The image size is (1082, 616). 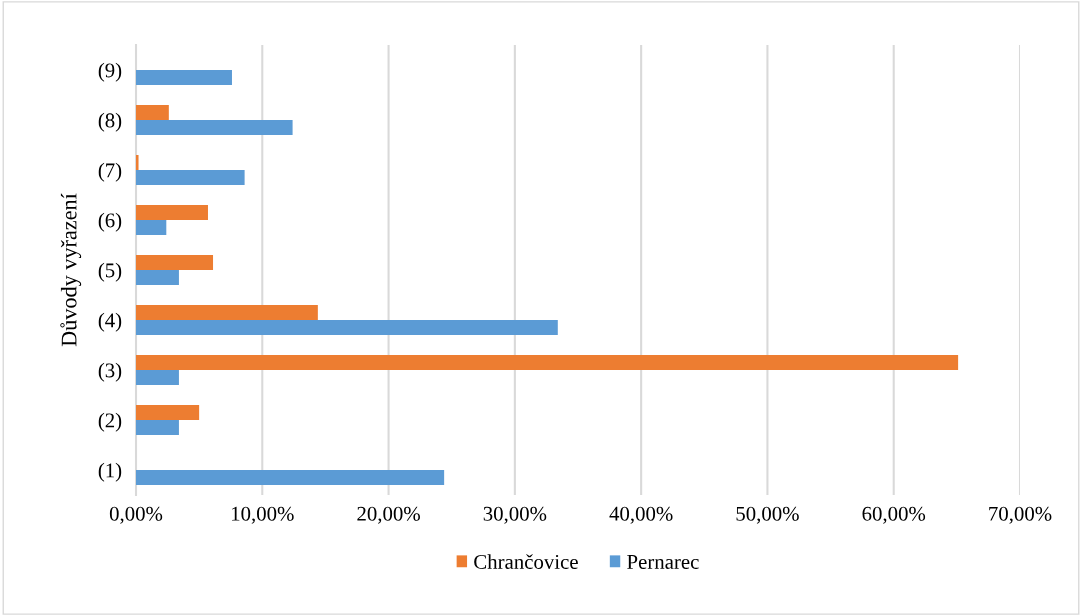 What do you see at coordinates (110, 372) in the screenshot?
I see `y-tick-label: (3)` at bounding box center [110, 372].